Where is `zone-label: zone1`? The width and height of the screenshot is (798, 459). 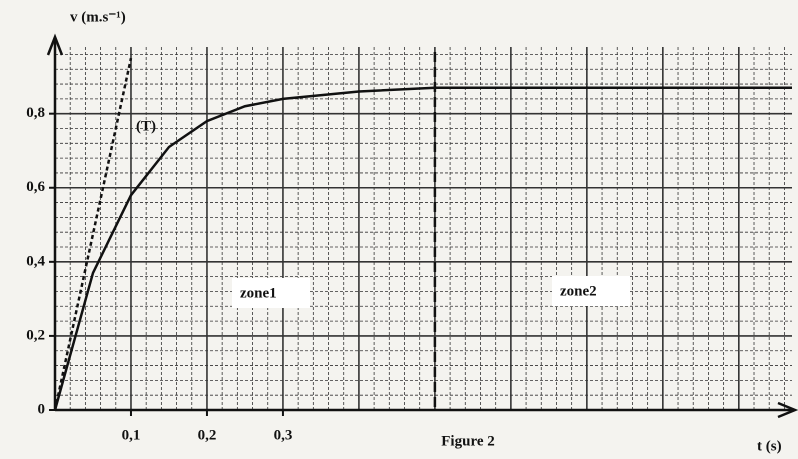 zone-label: zone1 is located at coordinates (258, 293).